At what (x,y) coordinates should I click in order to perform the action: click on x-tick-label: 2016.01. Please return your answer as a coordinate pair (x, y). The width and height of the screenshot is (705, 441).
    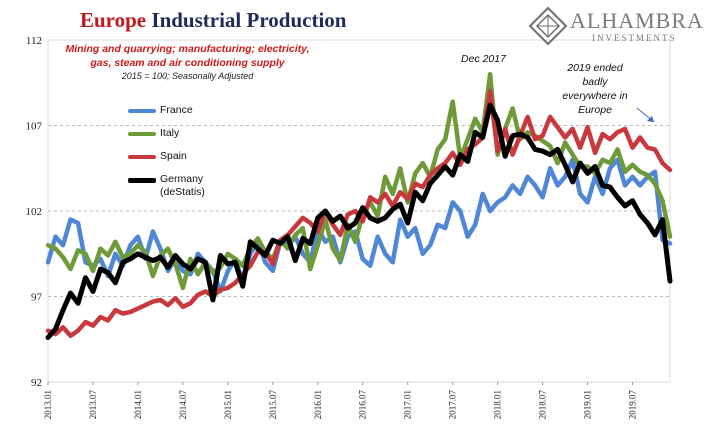
    Looking at the image, I should click on (318, 404).